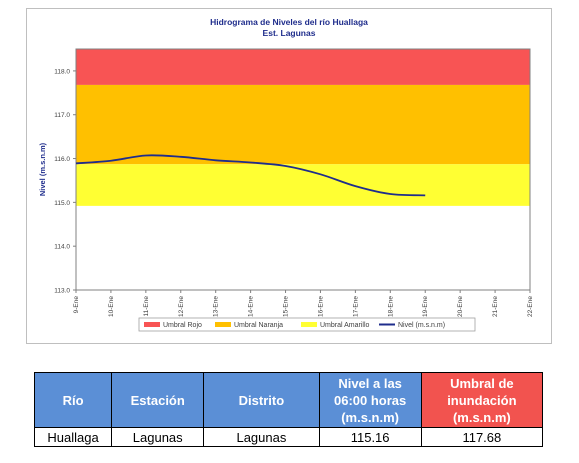 The height and width of the screenshot is (463, 579). I want to click on chart-title: Hidrograma de Niveles del río Huallaga, so click(289, 22).